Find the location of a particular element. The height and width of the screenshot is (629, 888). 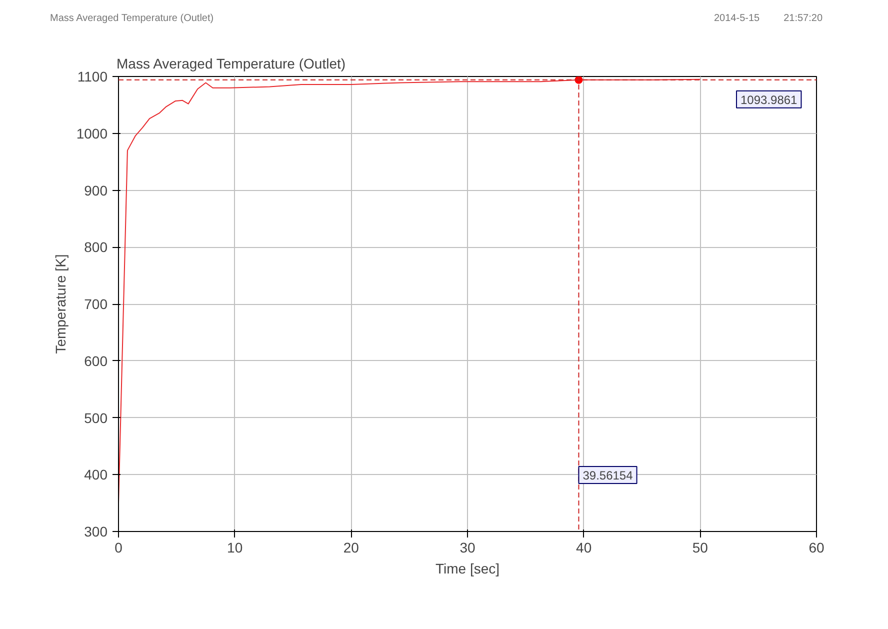

x-tick-label: 50 is located at coordinates (700, 548).